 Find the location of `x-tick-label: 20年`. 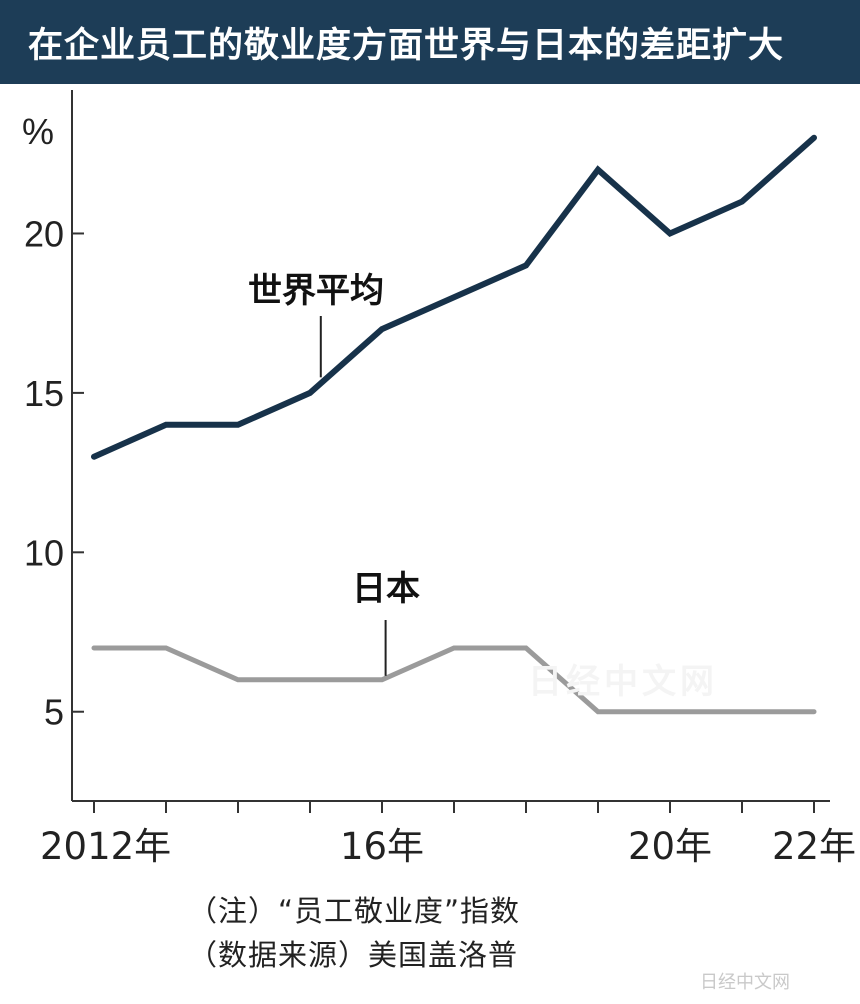

x-tick-label: 20年 is located at coordinates (670, 846).